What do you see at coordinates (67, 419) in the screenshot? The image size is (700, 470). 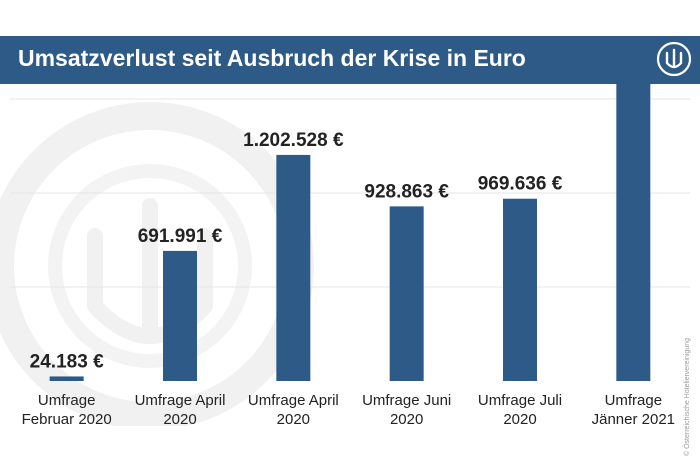 I see `category-label-1-line-2: Februar 2020` at bounding box center [67, 419].